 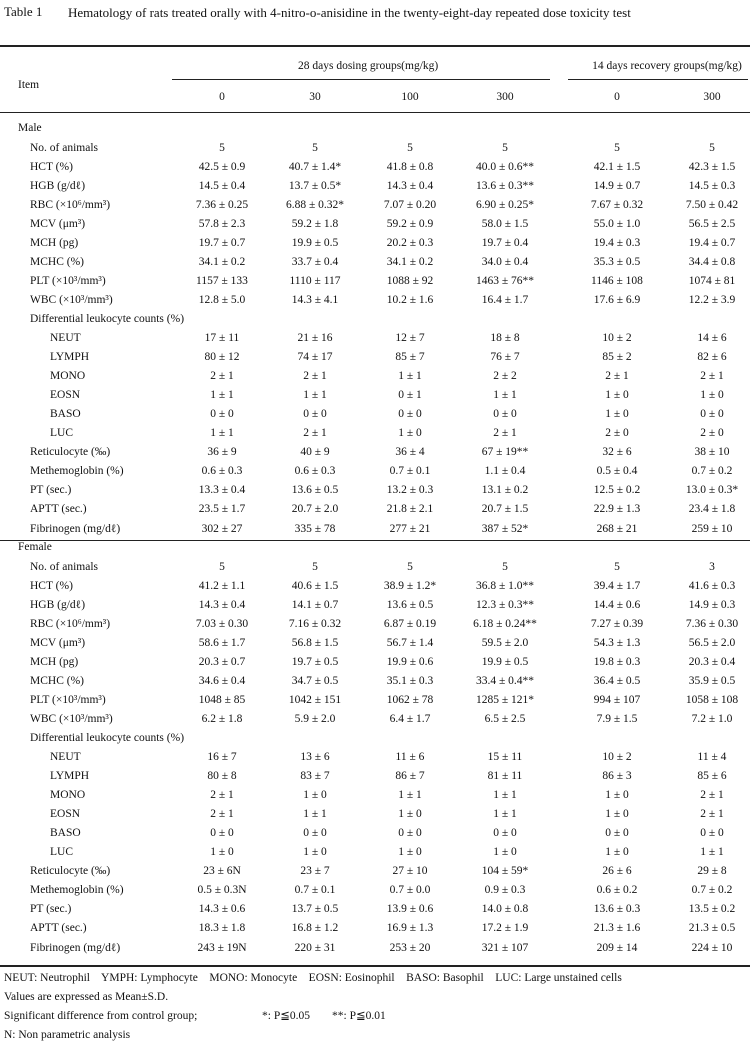 What do you see at coordinates (315, 204) in the screenshot?
I see `cell: 6.88 ± 0.32*` at bounding box center [315, 204].